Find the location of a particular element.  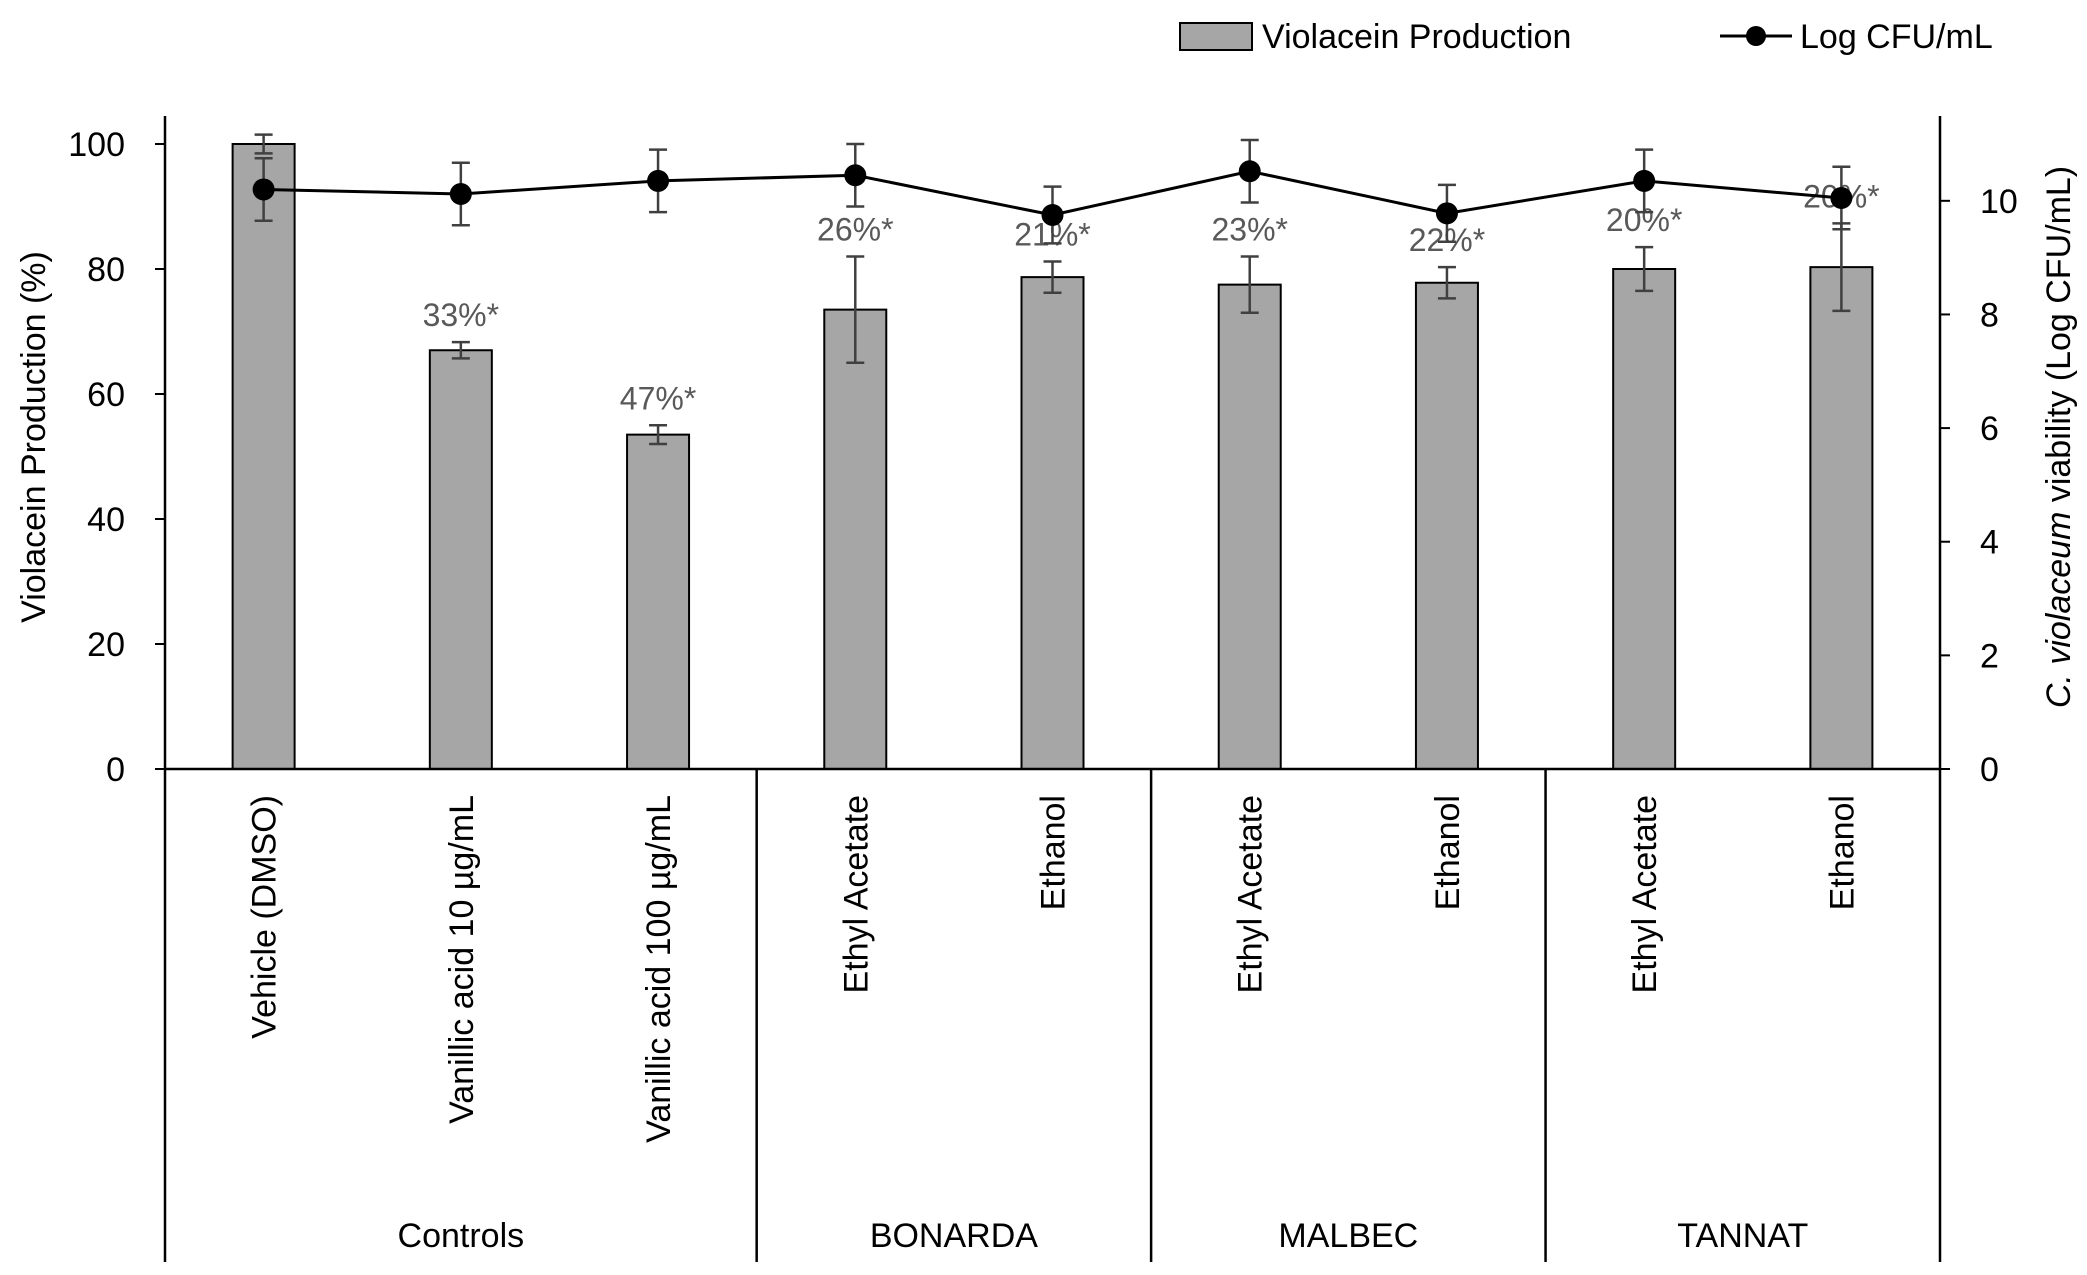

y-right-tick-label: 2 is located at coordinates (1989, 656).